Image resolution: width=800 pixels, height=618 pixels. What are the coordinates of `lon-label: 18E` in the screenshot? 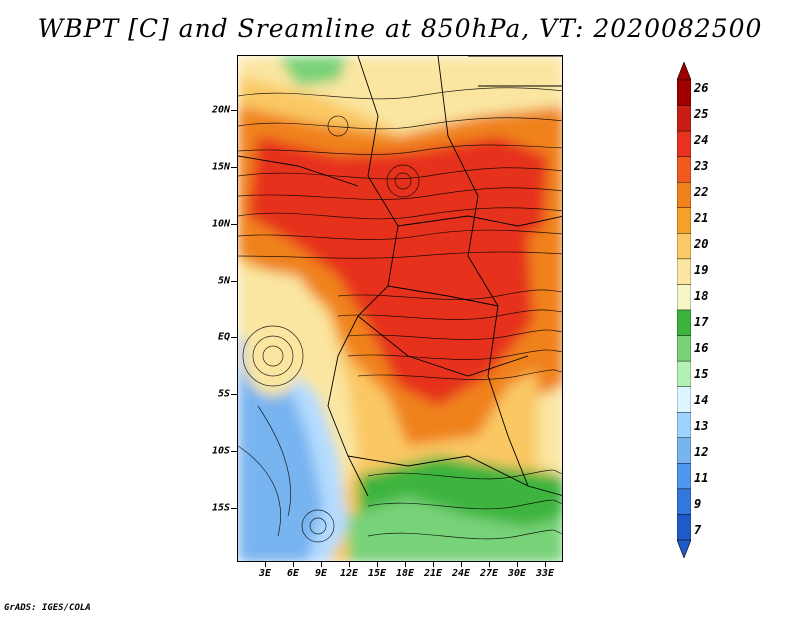 It's located at (405, 573).